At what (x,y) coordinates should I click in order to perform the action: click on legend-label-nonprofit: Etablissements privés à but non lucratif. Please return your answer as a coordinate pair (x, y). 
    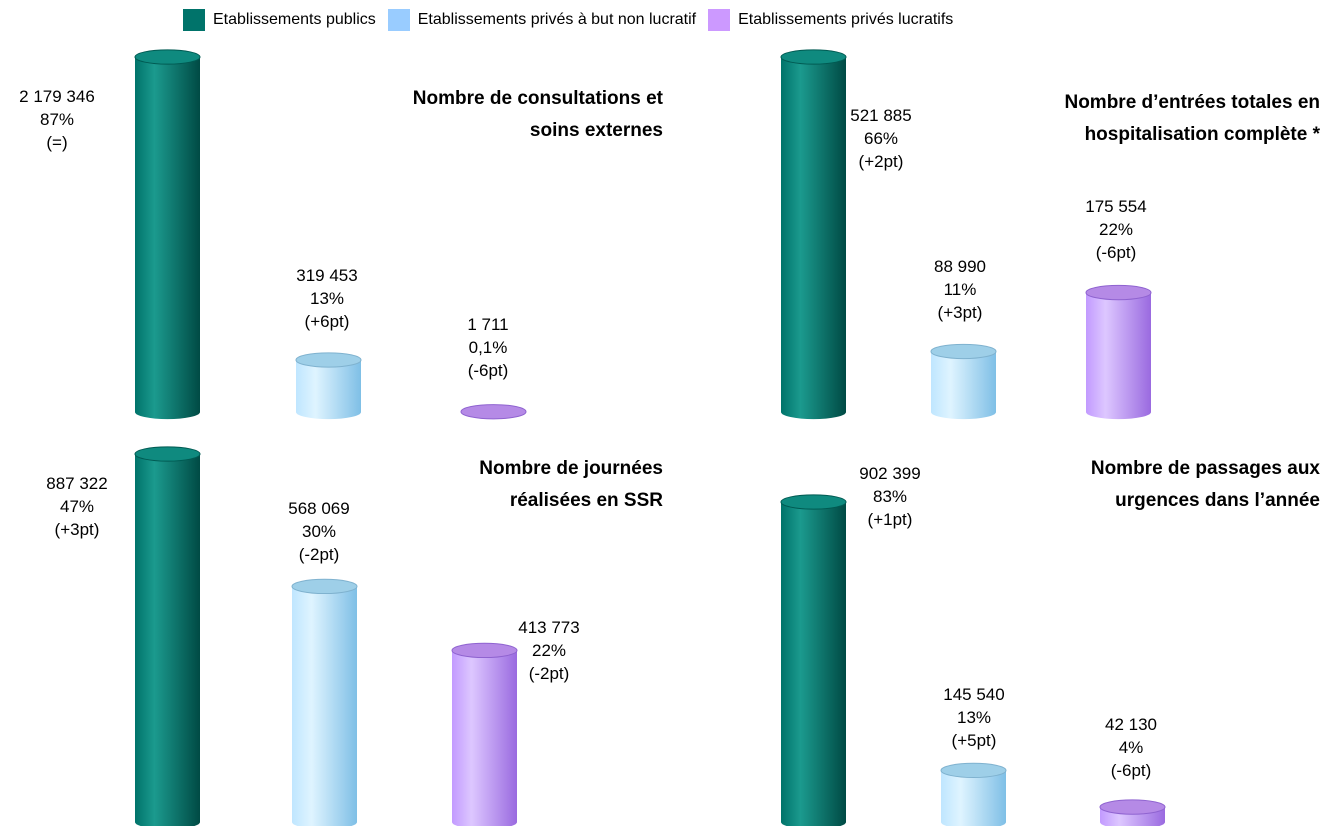
    Looking at the image, I should click on (557, 19).